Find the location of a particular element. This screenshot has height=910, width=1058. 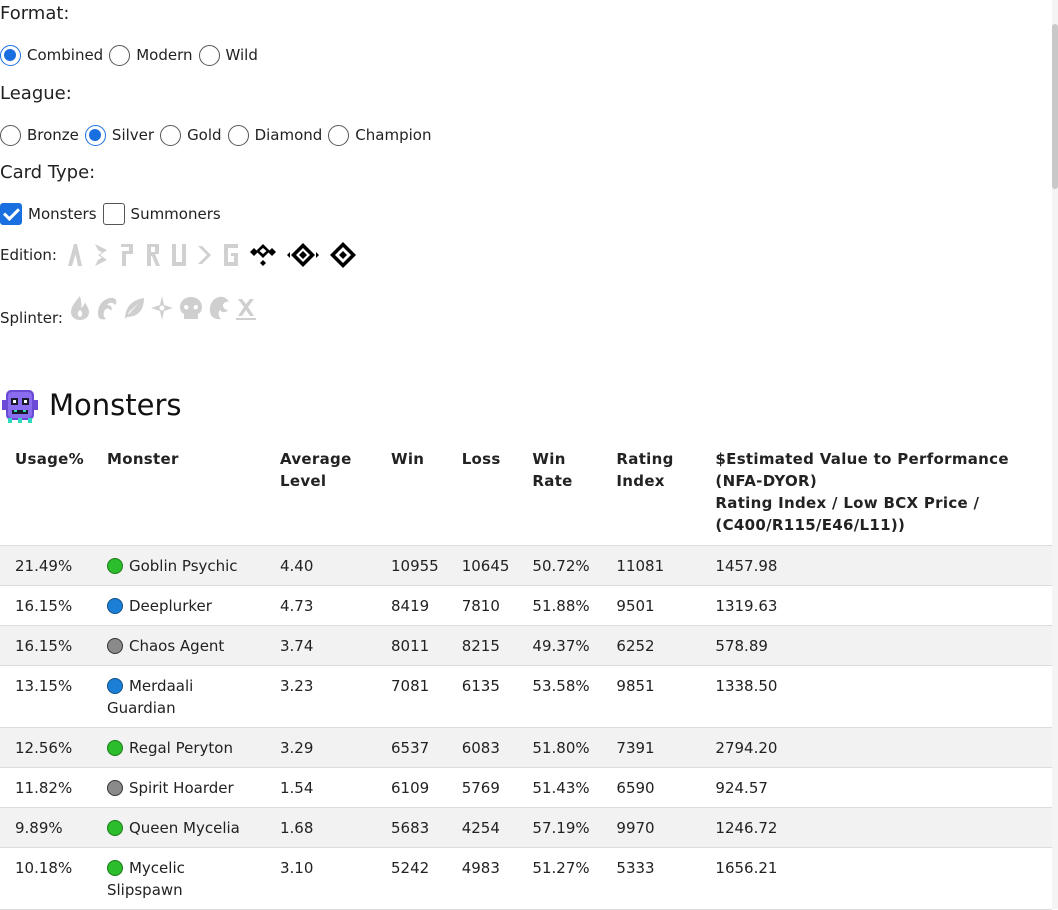

estimated-value-cell: 924.57 is located at coordinates (876, 787).